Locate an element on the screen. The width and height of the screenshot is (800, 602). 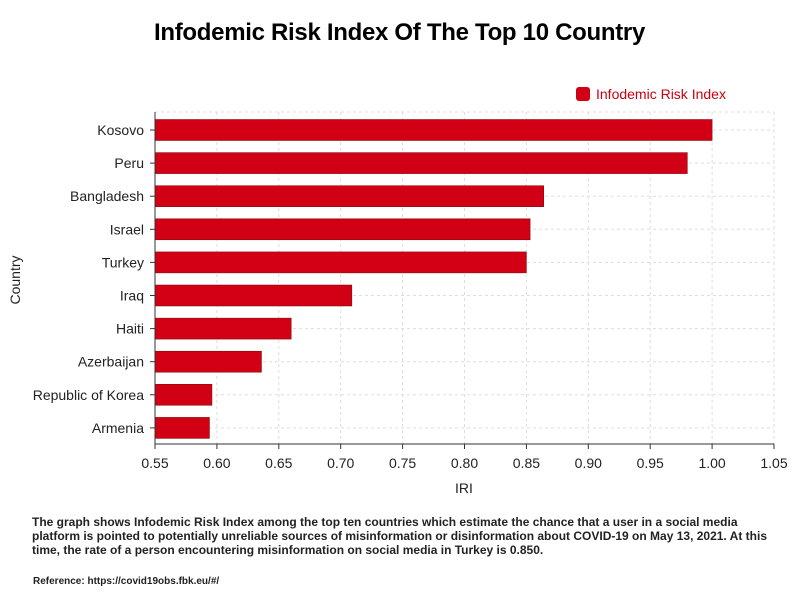
x-tick-label: 0.85 is located at coordinates (526, 463).